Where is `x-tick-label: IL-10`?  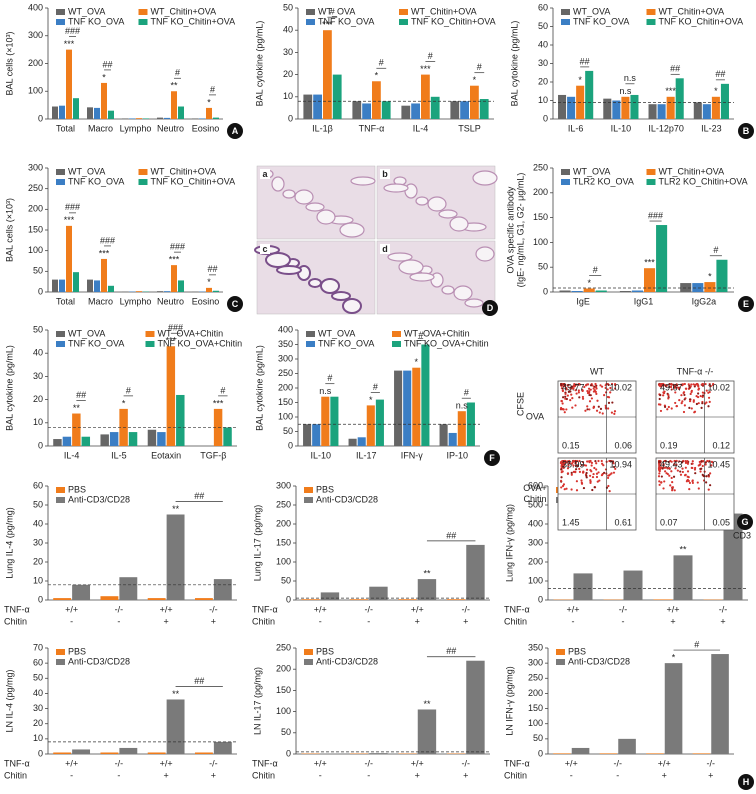
x-tick-label: IL-10 is located at coordinates (320, 455).